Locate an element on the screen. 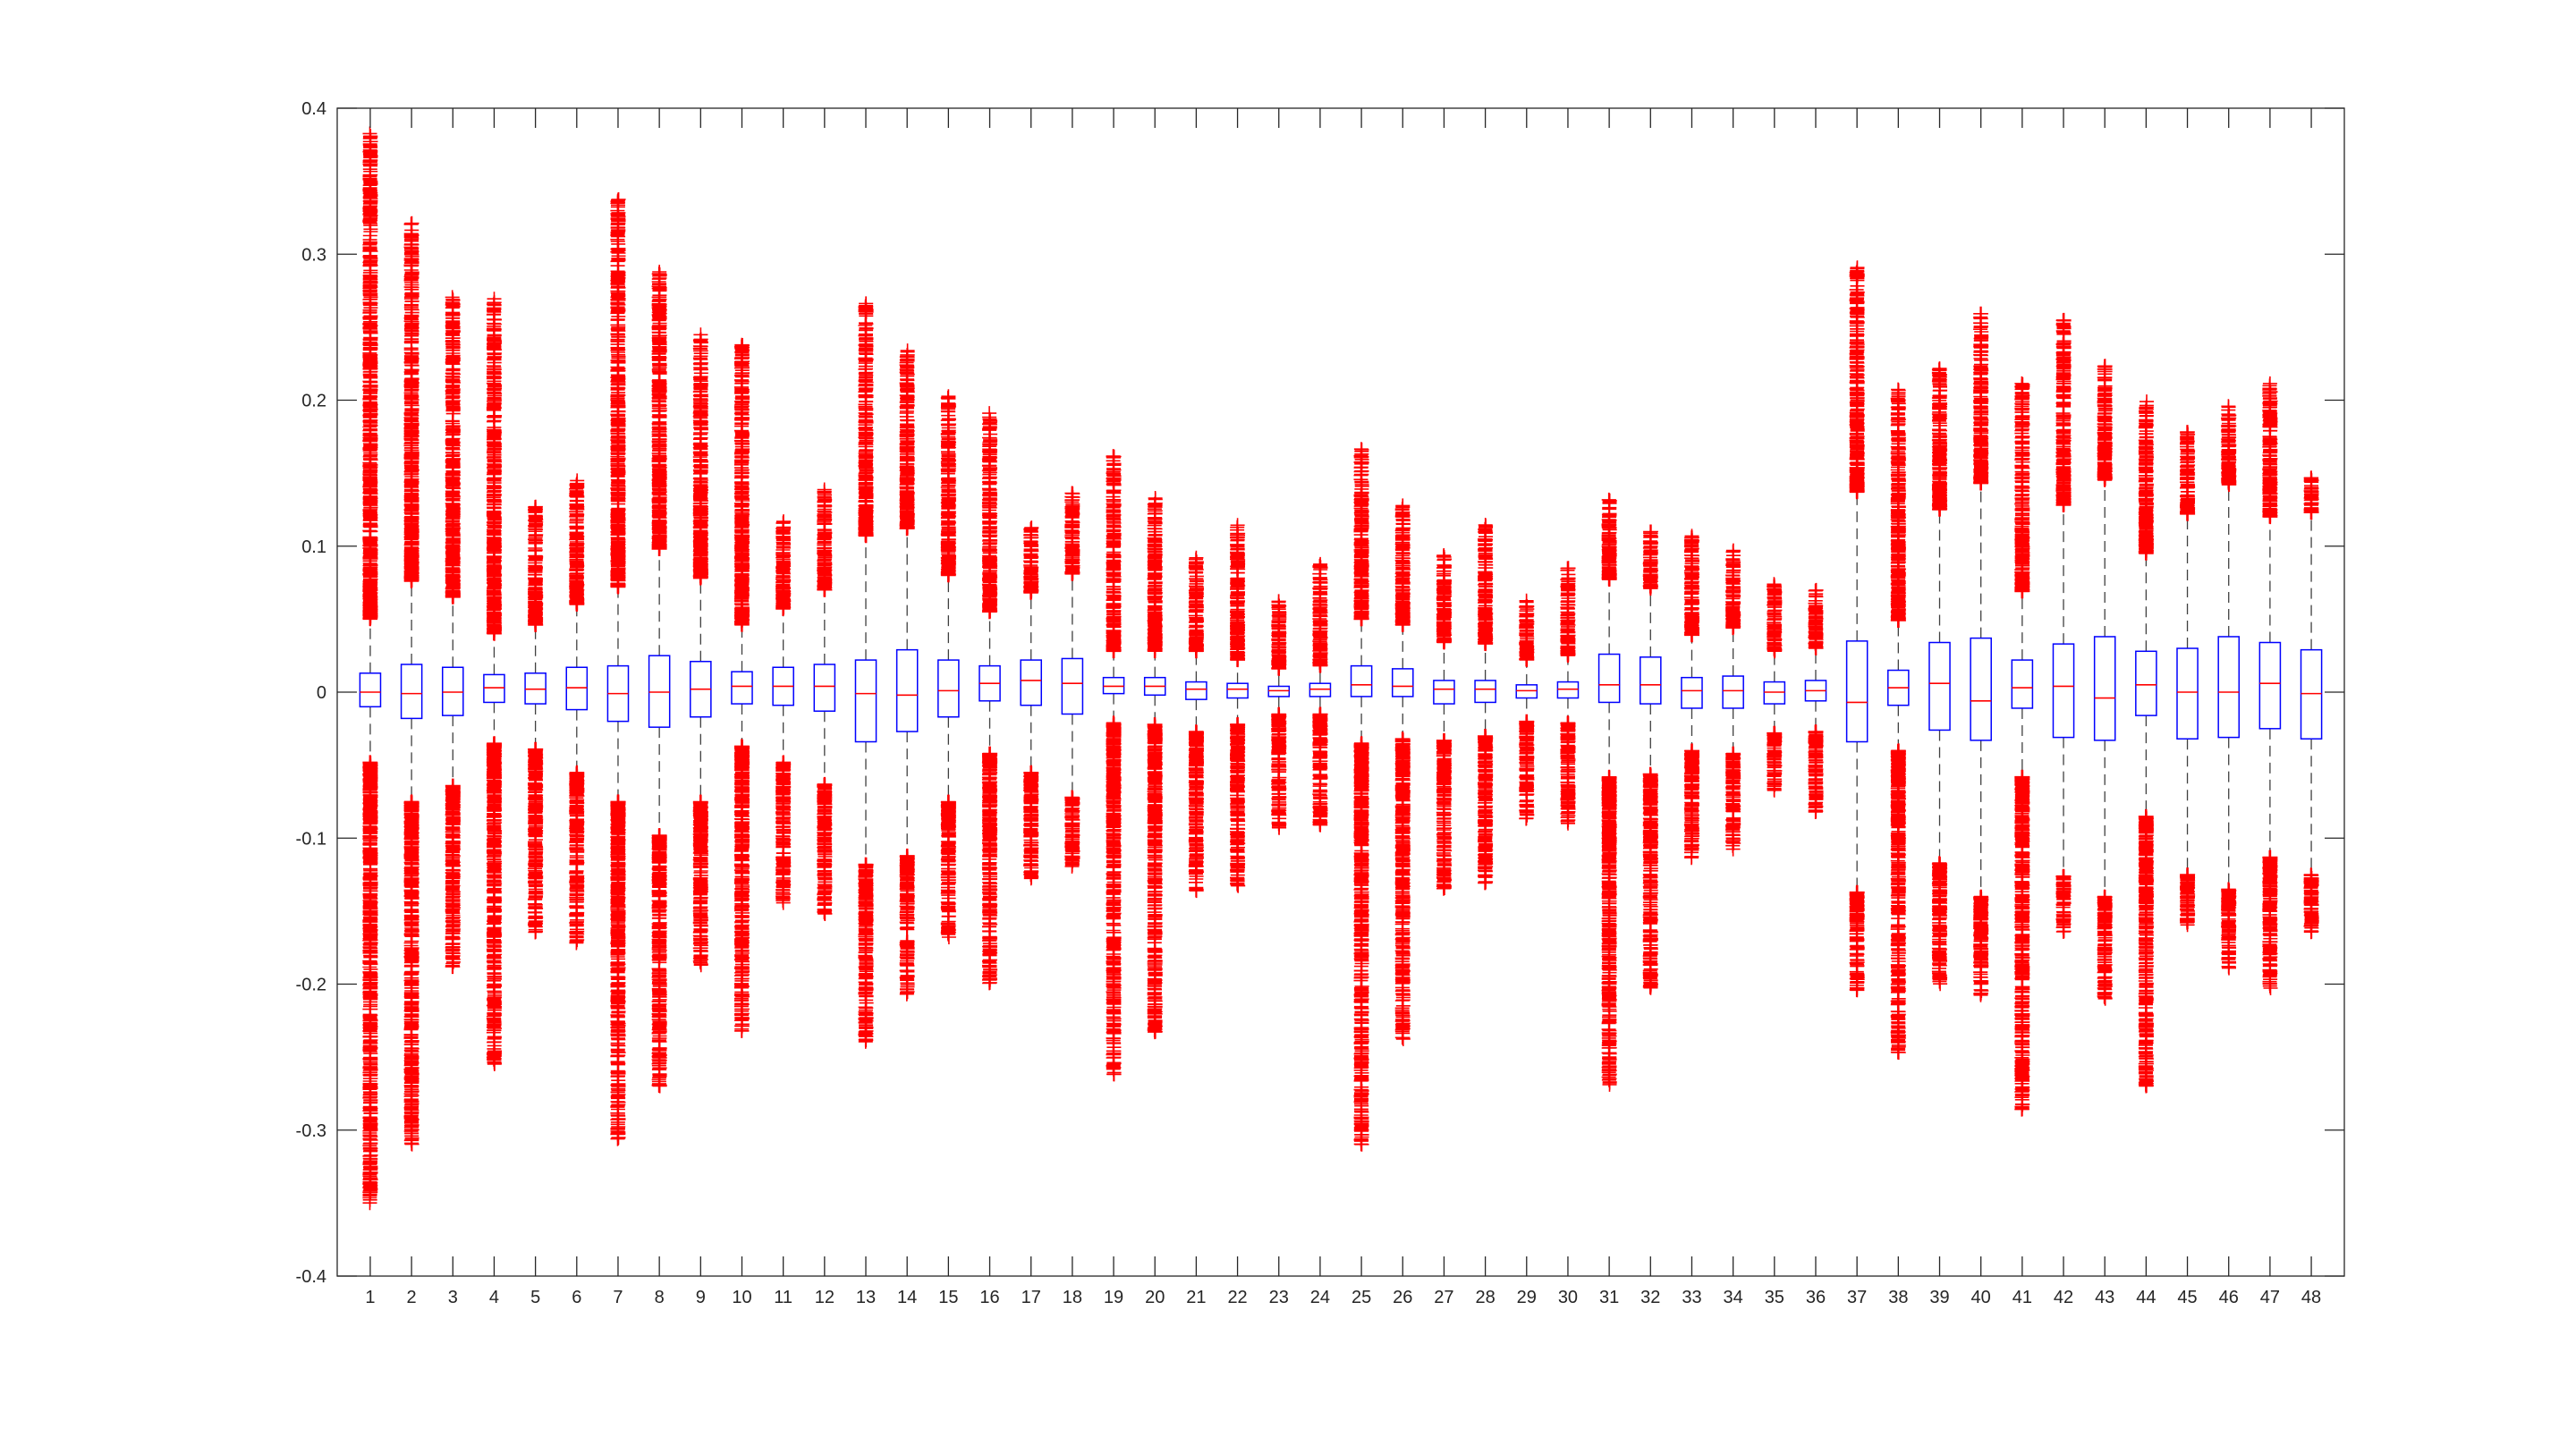 Image resolution: width=2576 pixels, height=1429 pixels. x-tick-label: 29 is located at coordinates (1527, 1297).